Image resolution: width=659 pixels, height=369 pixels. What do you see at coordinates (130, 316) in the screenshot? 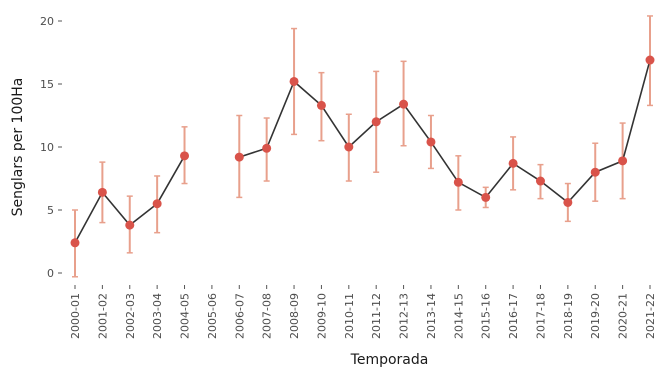
I see `x-tick-label: 2002-03` at bounding box center [130, 316].